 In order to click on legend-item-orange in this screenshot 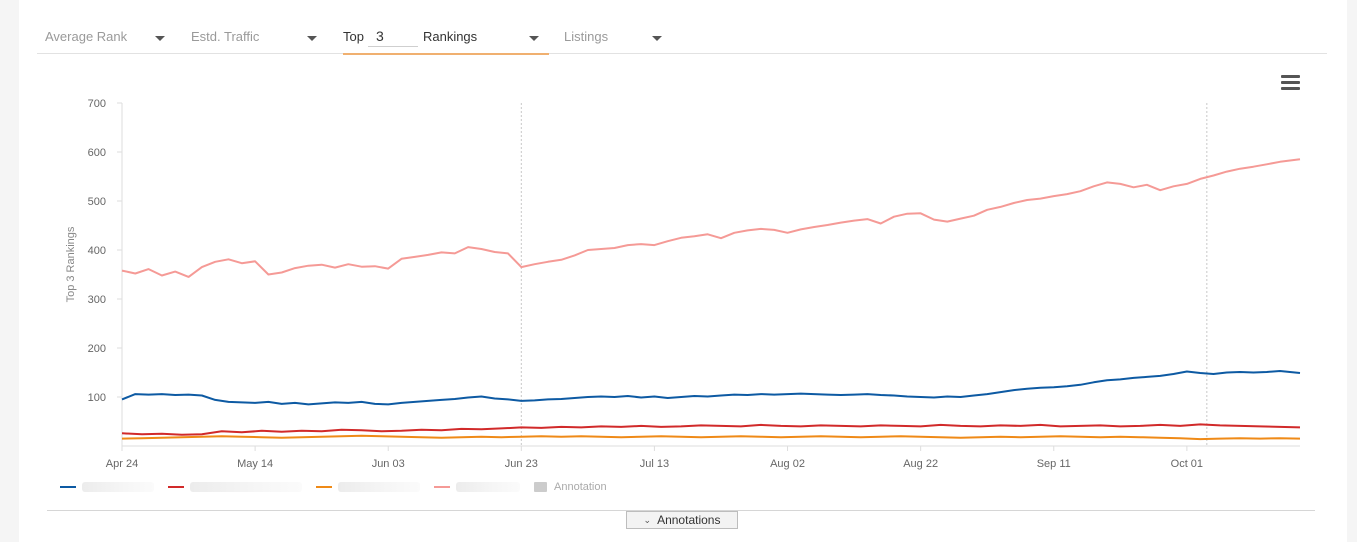, I will do `click(368, 487)`.